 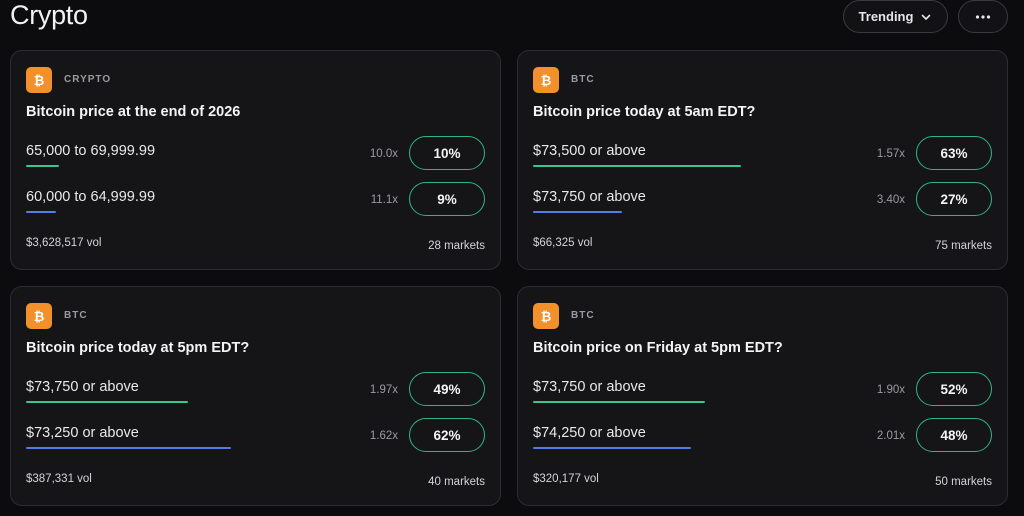 What do you see at coordinates (954, 435) in the screenshot?
I see `buy-percent-button: 48%` at bounding box center [954, 435].